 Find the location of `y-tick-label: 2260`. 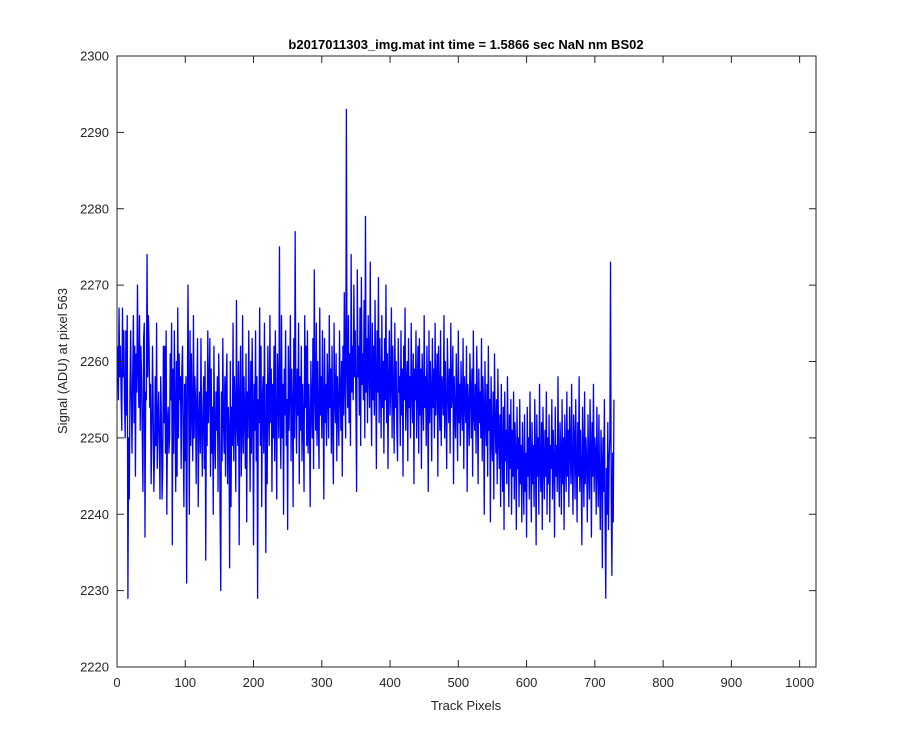

y-tick-label: 2260 is located at coordinates (94, 361).